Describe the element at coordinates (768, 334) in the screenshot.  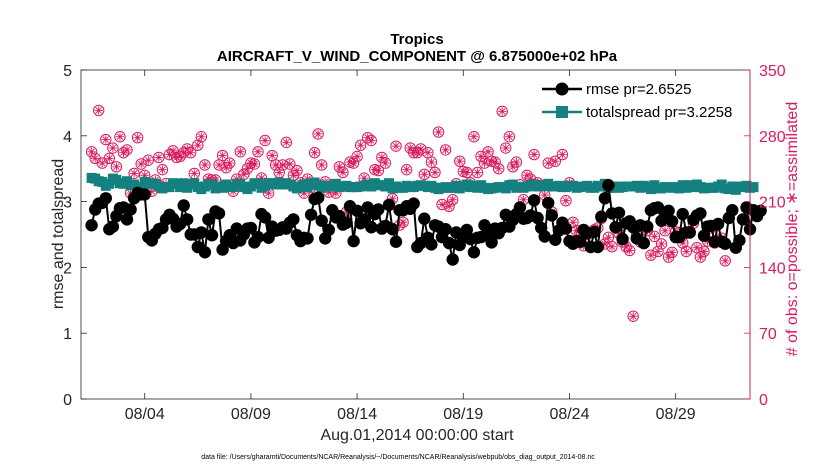
I see `y2-tick-label: 70` at that location.